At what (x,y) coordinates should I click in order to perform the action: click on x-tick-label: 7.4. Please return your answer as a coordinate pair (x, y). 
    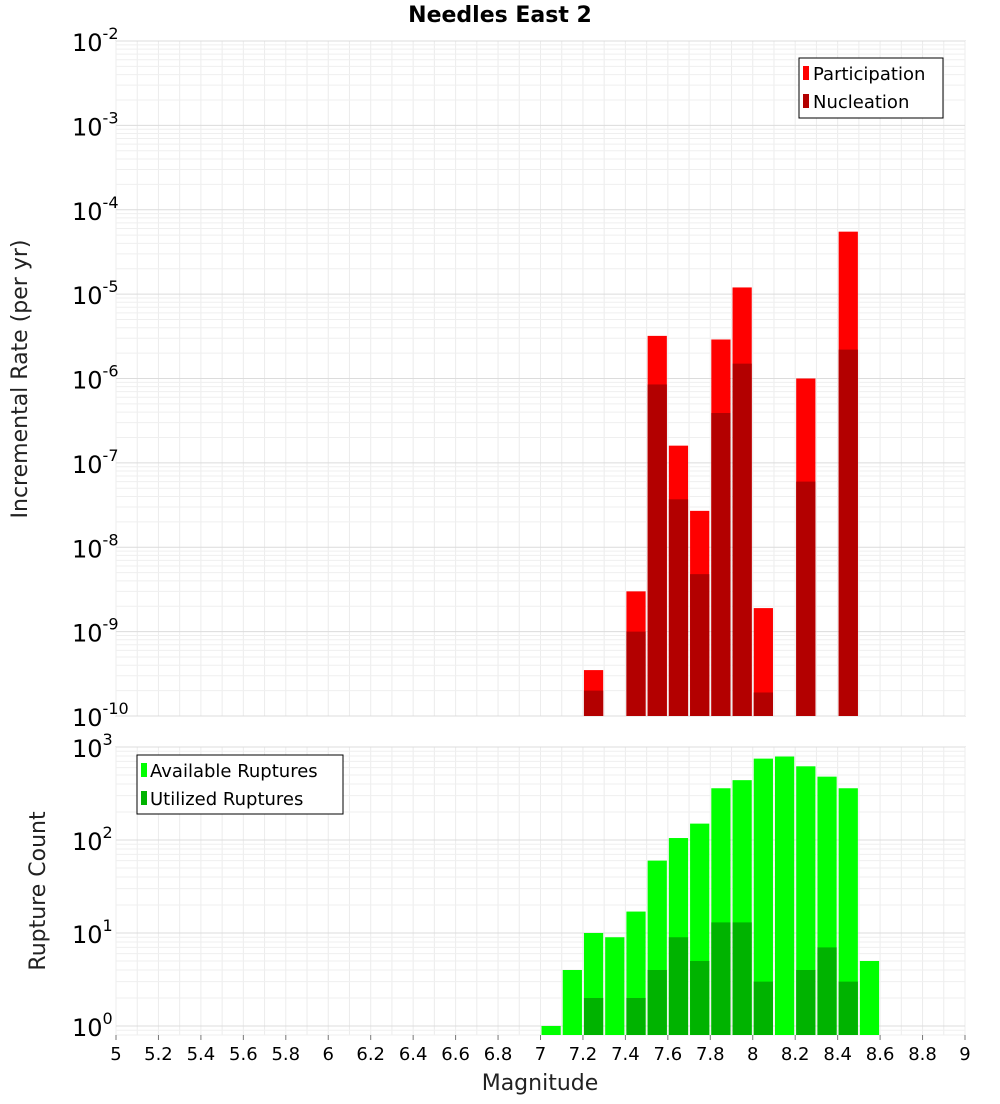
    Looking at the image, I should click on (625, 1054).